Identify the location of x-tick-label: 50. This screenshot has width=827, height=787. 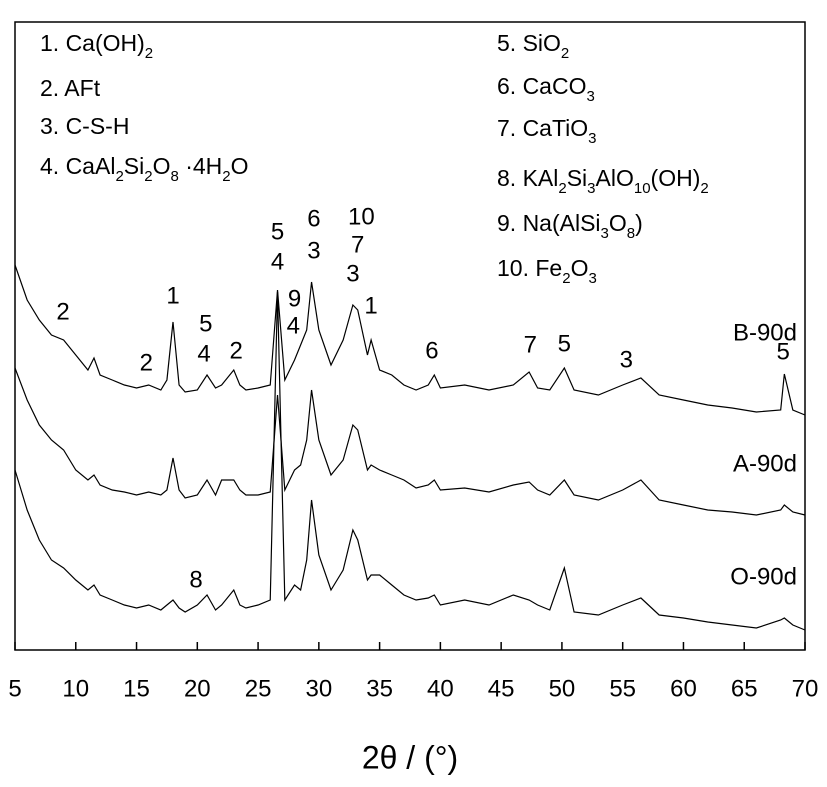
(562, 688).